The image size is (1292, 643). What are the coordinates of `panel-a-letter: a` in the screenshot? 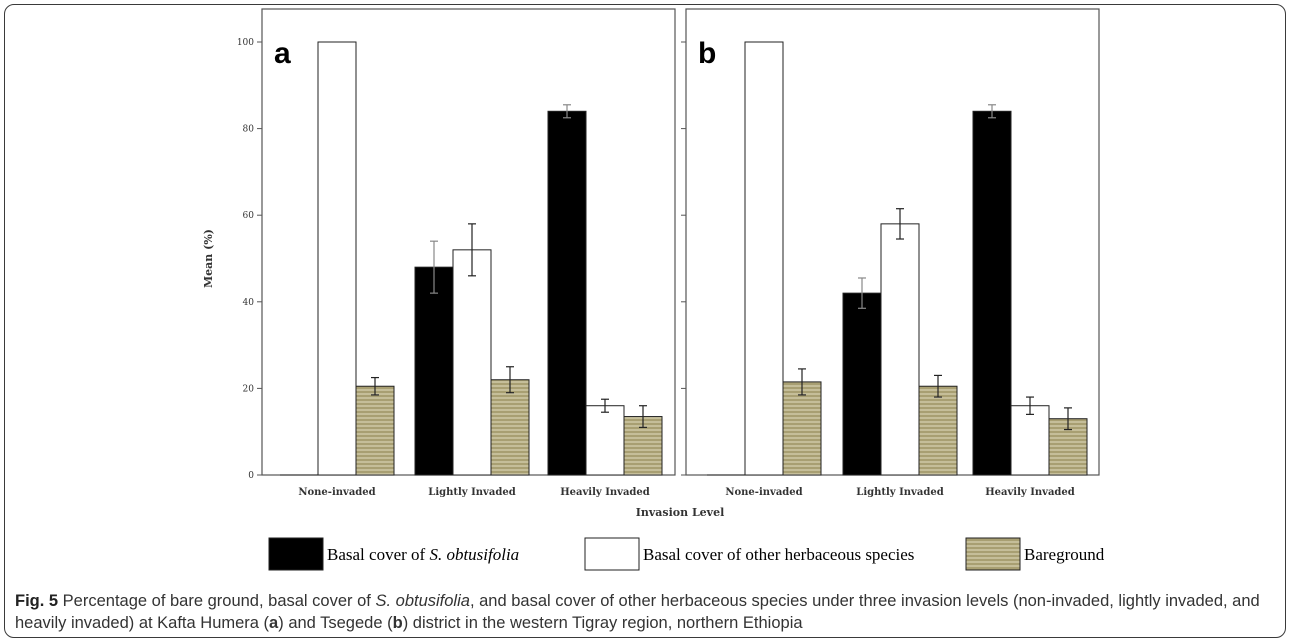 It's located at (282, 53).